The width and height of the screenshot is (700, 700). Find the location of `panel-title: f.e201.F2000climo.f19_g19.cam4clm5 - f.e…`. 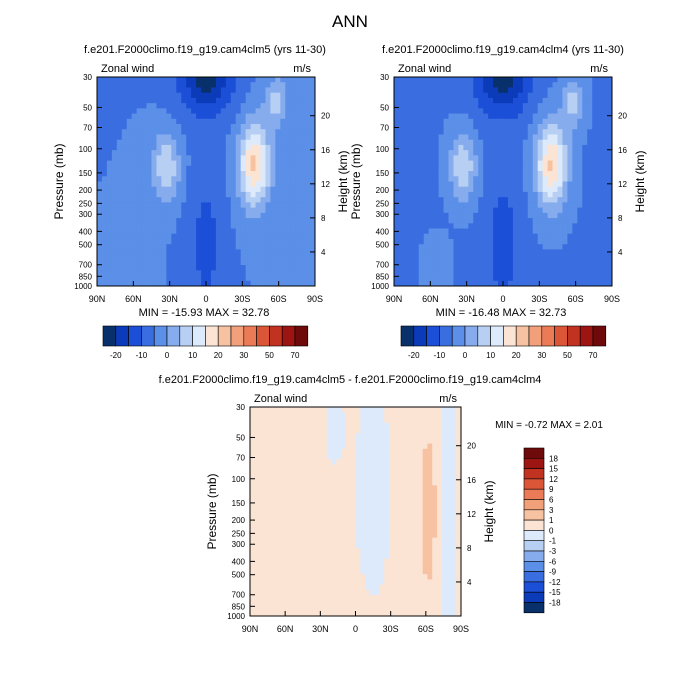

panel-title: f.e201.F2000climo.f19_g19.cam4clm5 - f.e… is located at coordinates (350, 380).